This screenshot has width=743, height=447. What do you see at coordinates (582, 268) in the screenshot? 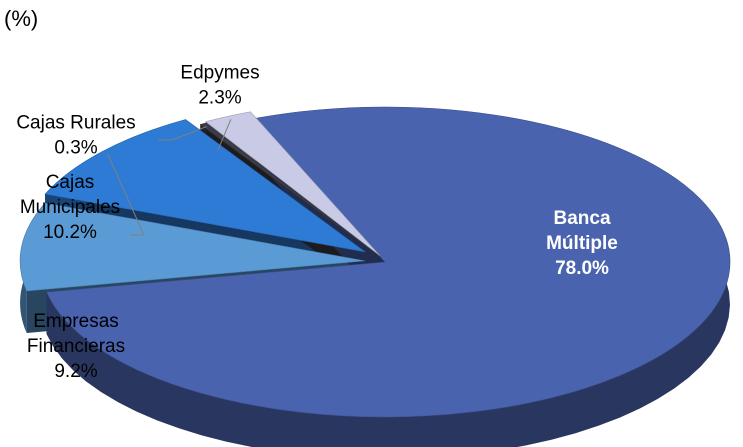
I see `slice-value-label-0: 78.0%` at bounding box center [582, 268].